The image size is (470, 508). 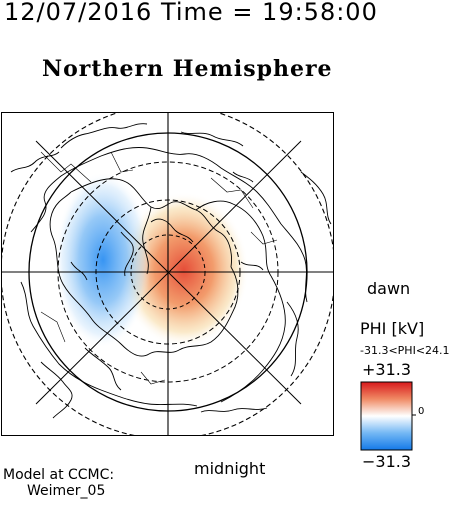 What do you see at coordinates (230, 468) in the screenshot?
I see `midnight-label: midnight` at bounding box center [230, 468].